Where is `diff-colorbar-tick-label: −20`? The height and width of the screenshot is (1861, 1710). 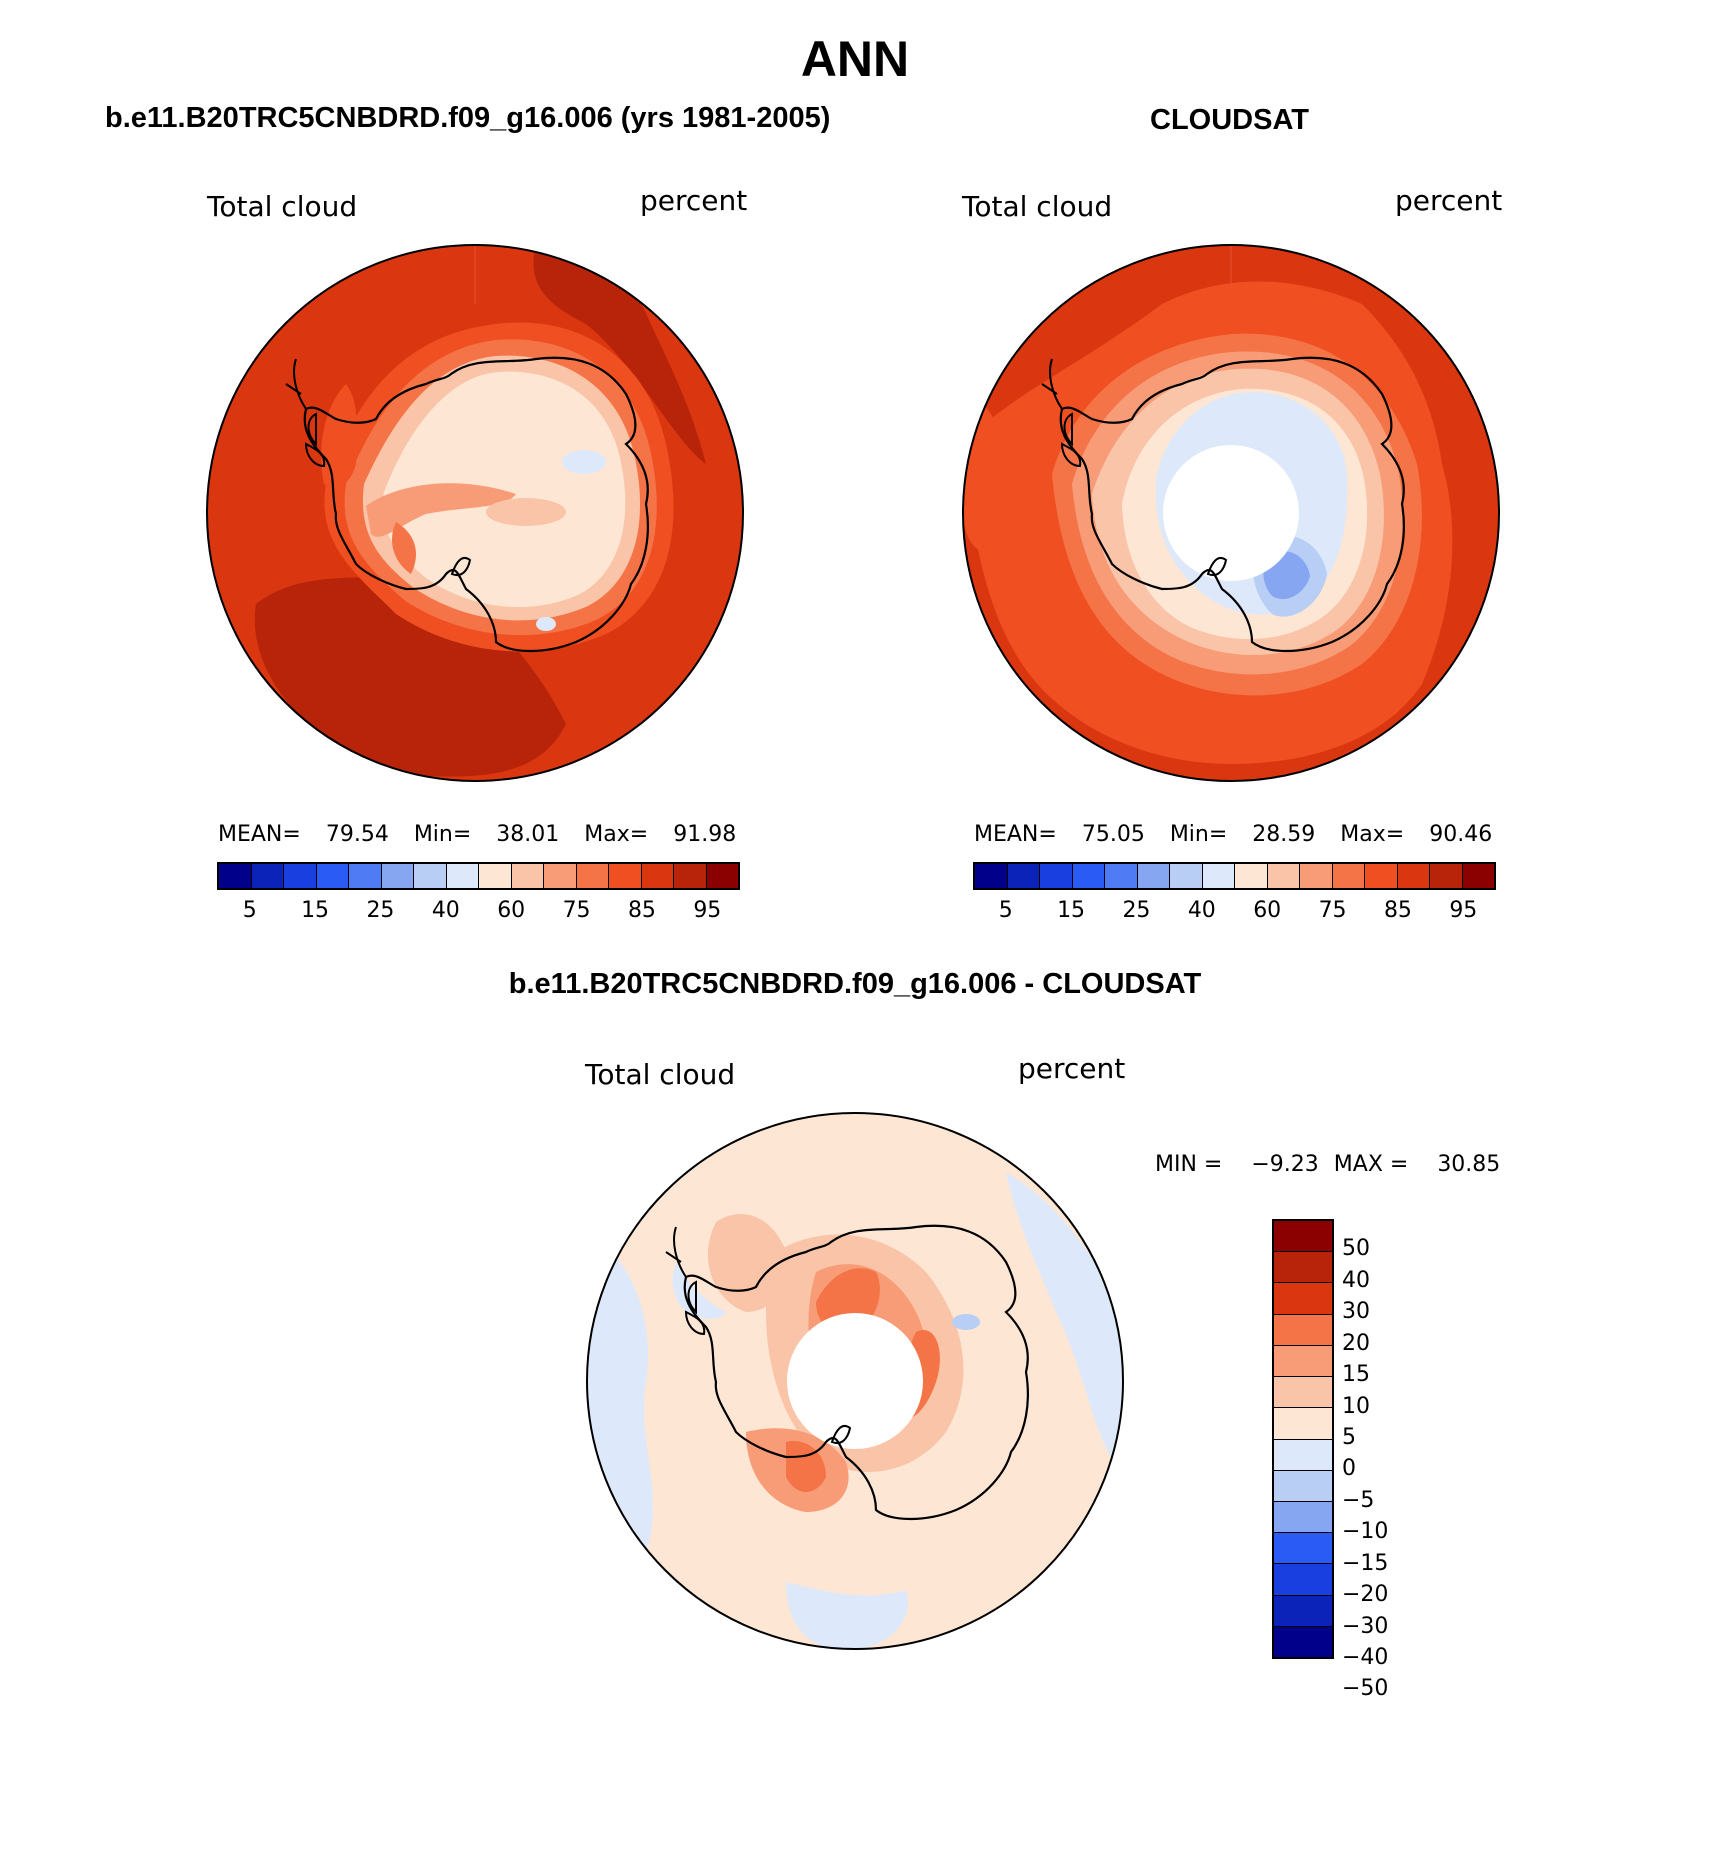 diff-colorbar-tick-label: −20 is located at coordinates (1365, 1595).